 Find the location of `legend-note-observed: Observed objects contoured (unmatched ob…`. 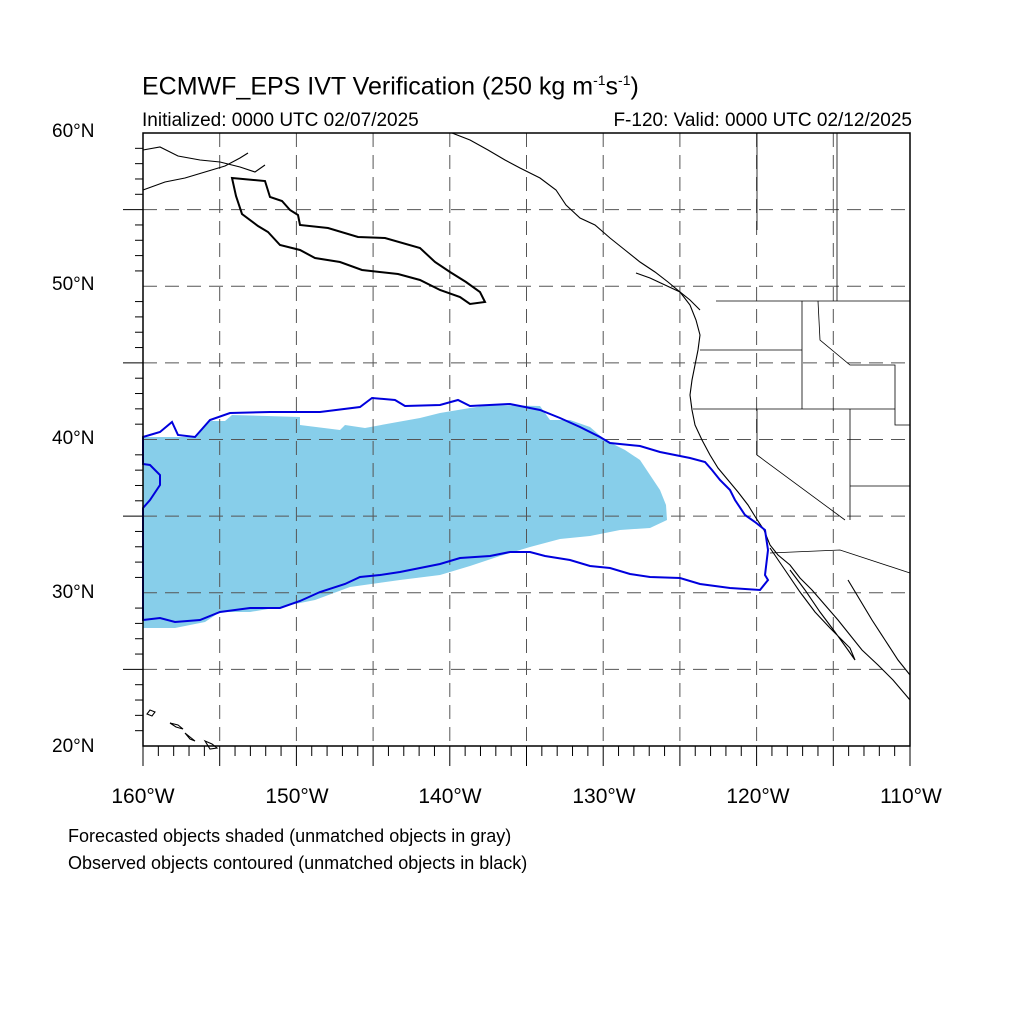

legend-note-observed: Observed objects contoured (unmatched ob… is located at coordinates (298, 863).